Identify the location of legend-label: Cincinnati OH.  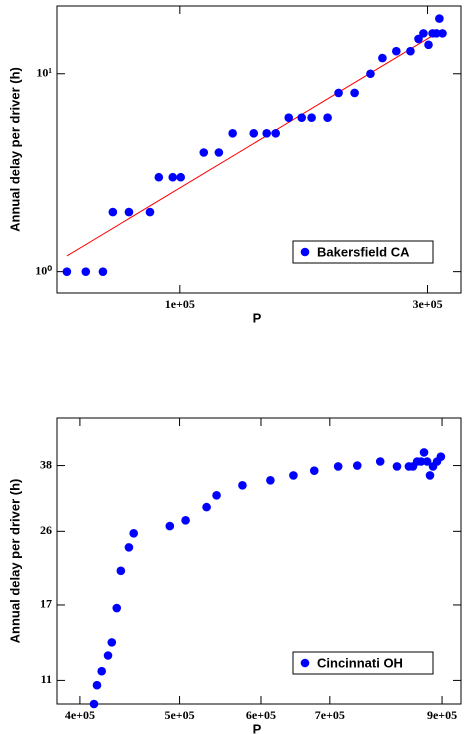
(360, 662).